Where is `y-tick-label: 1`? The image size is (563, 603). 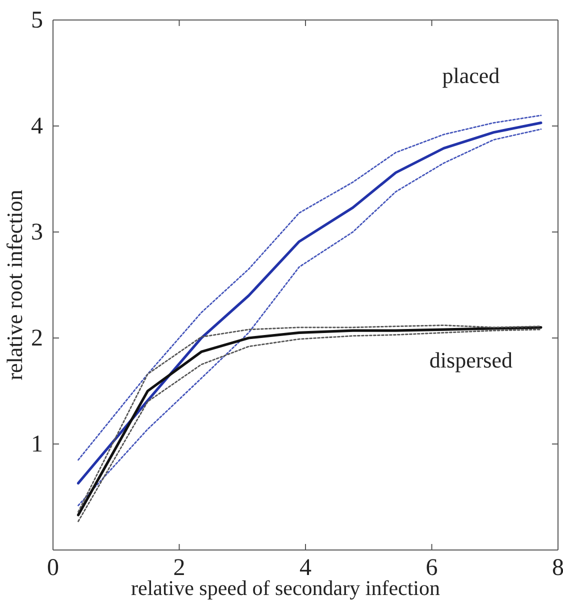 y-tick-label: 1 is located at coordinates (37, 445).